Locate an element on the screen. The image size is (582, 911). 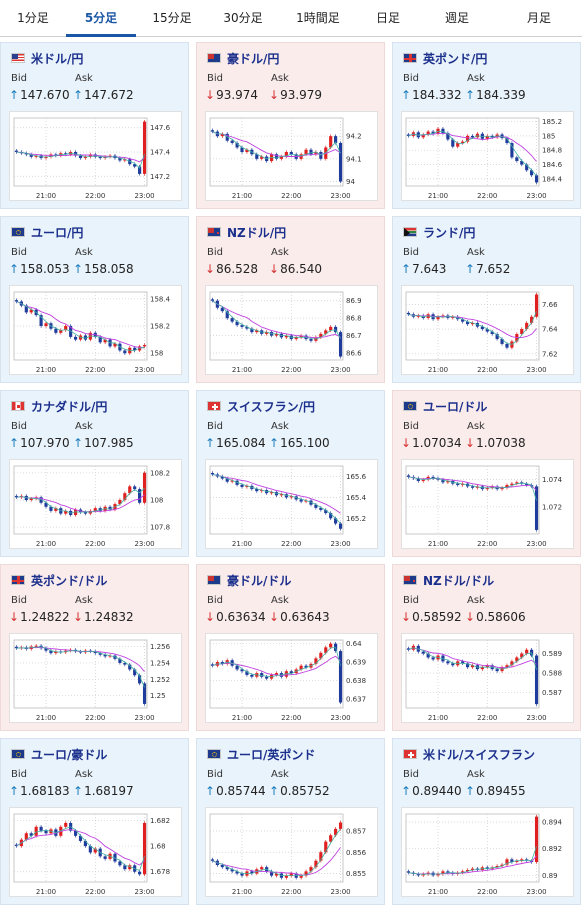
bid-number: 1.24822 is located at coordinates (45, 617).